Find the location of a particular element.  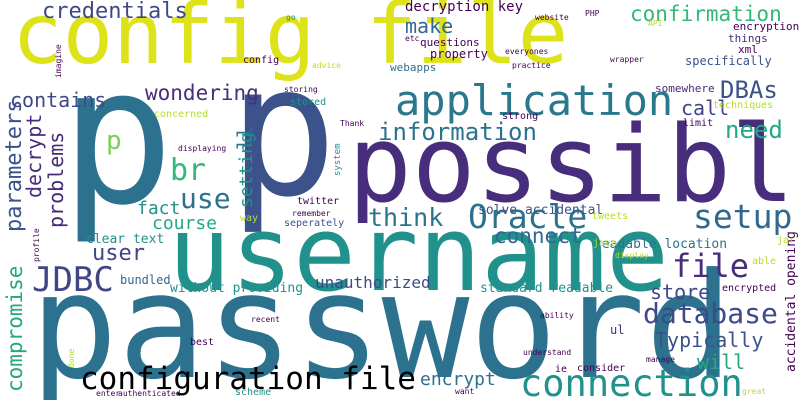

word-p-1: p is located at coordinates (117, 136).